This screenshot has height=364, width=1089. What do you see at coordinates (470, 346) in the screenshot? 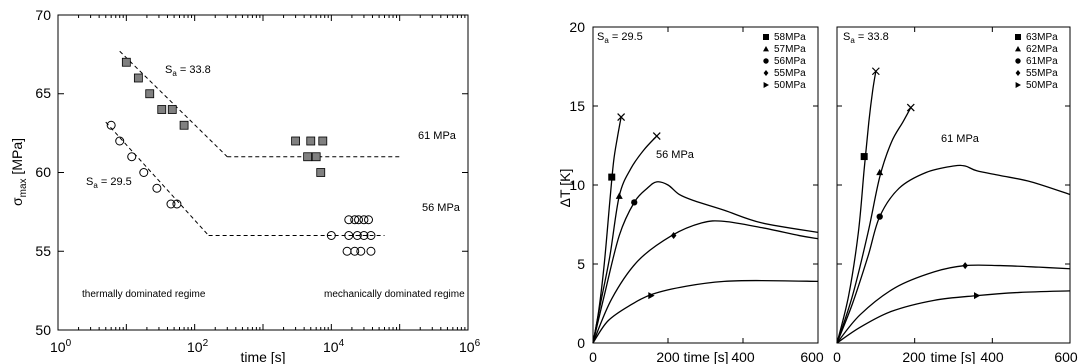
I see `x-tick-label: 10⁶` at bounding box center [470, 346].